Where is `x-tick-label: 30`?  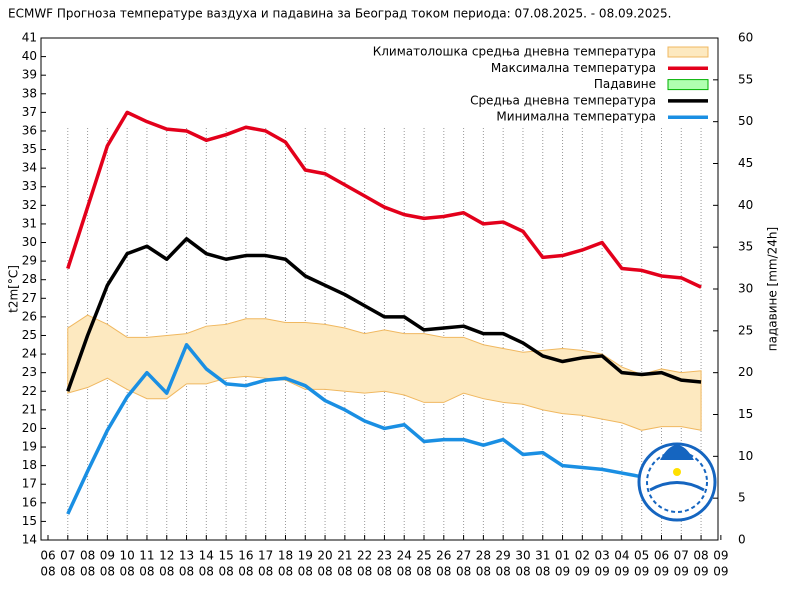
x-tick-label: 30 is located at coordinates (522, 556).